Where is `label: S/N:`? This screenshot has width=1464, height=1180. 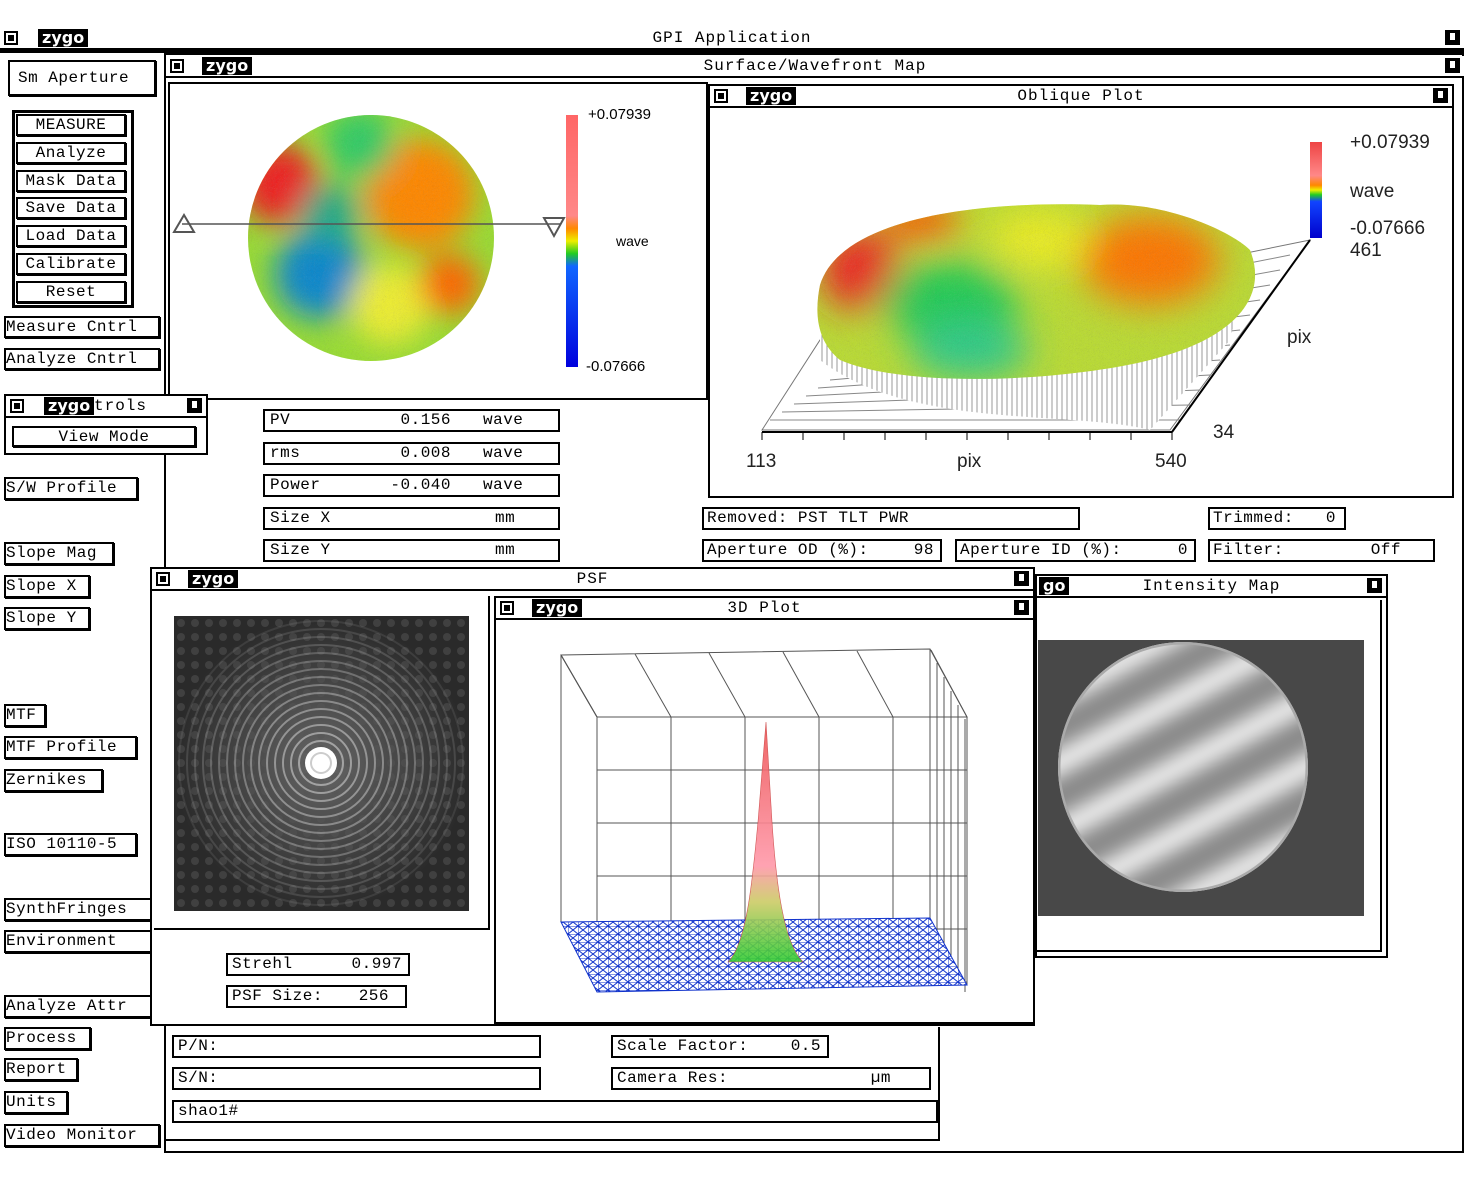
label: S/N: is located at coordinates (198, 1078).